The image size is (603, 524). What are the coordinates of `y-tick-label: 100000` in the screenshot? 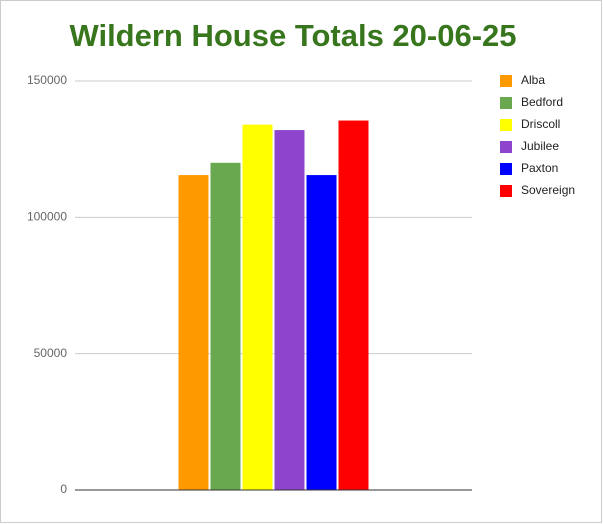 It's located at (47, 217).